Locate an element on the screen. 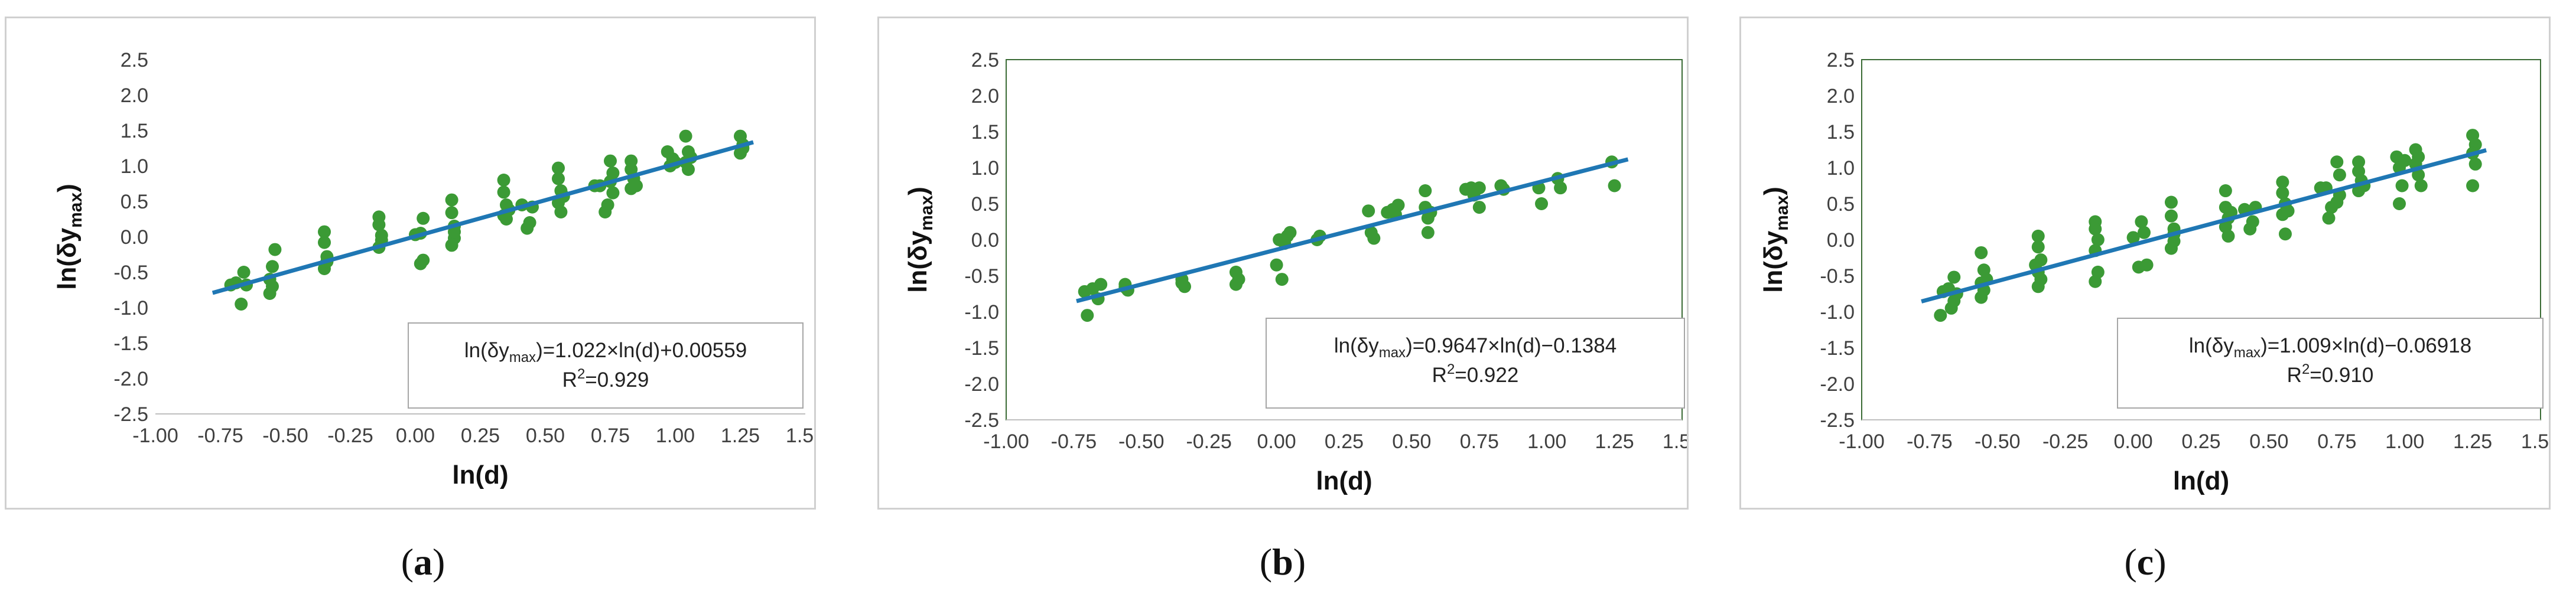 The image size is (2576, 607). r-squared: R2=0.910 is located at coordinates (2330, 374).